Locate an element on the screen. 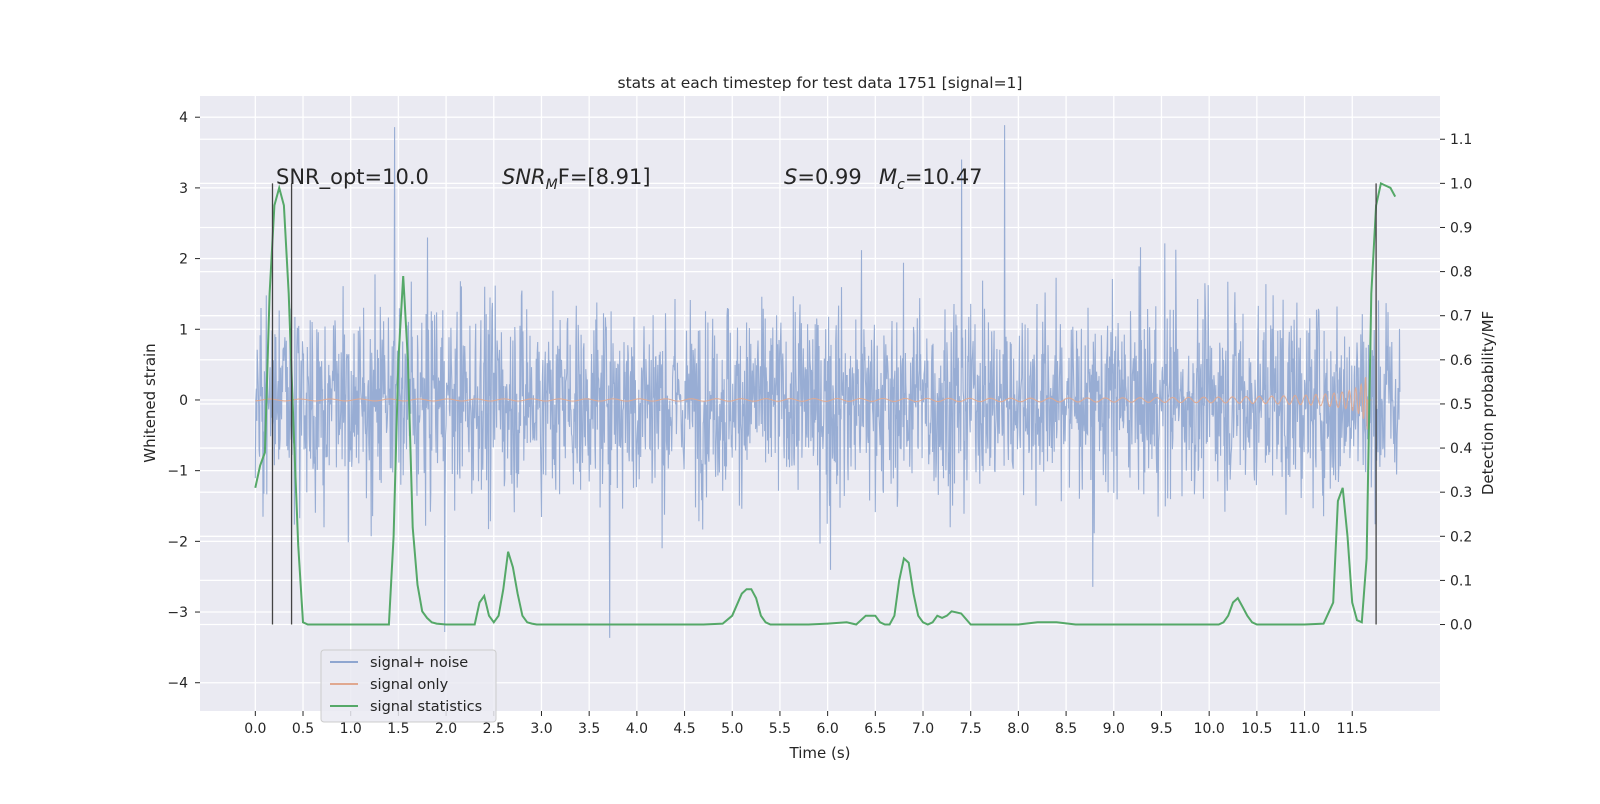  legend-label-signal-statistics: signal statistics is located at coordinates (426, 707).